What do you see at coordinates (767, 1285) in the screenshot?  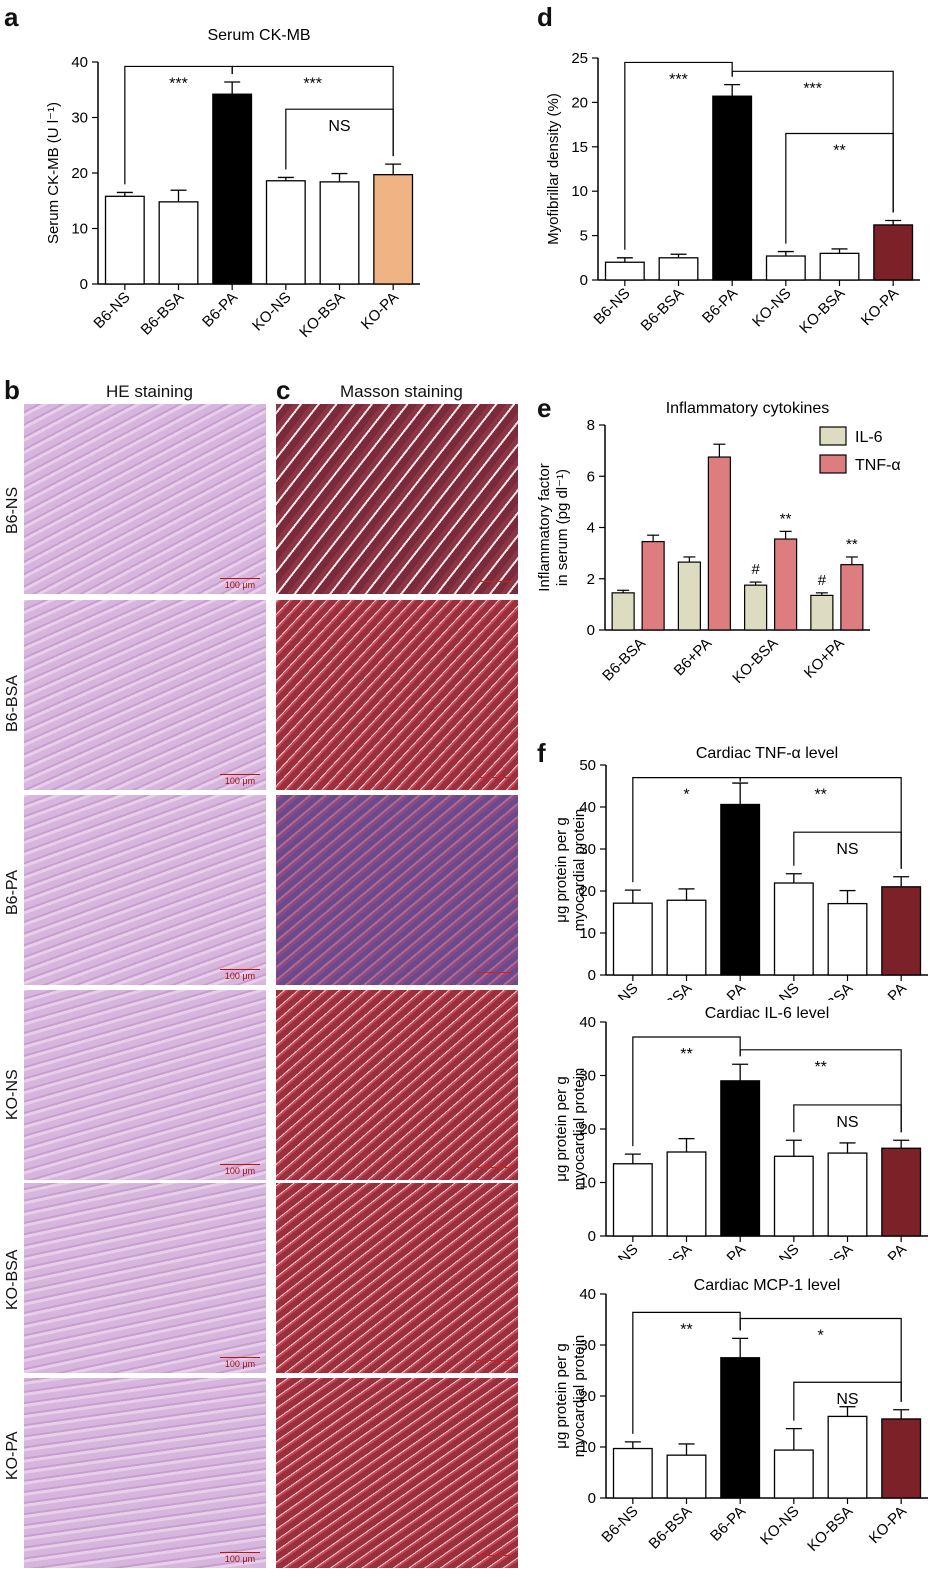 I see `chart-title: Cardiac MCP-1 level` at bounding box center [767, 1285].